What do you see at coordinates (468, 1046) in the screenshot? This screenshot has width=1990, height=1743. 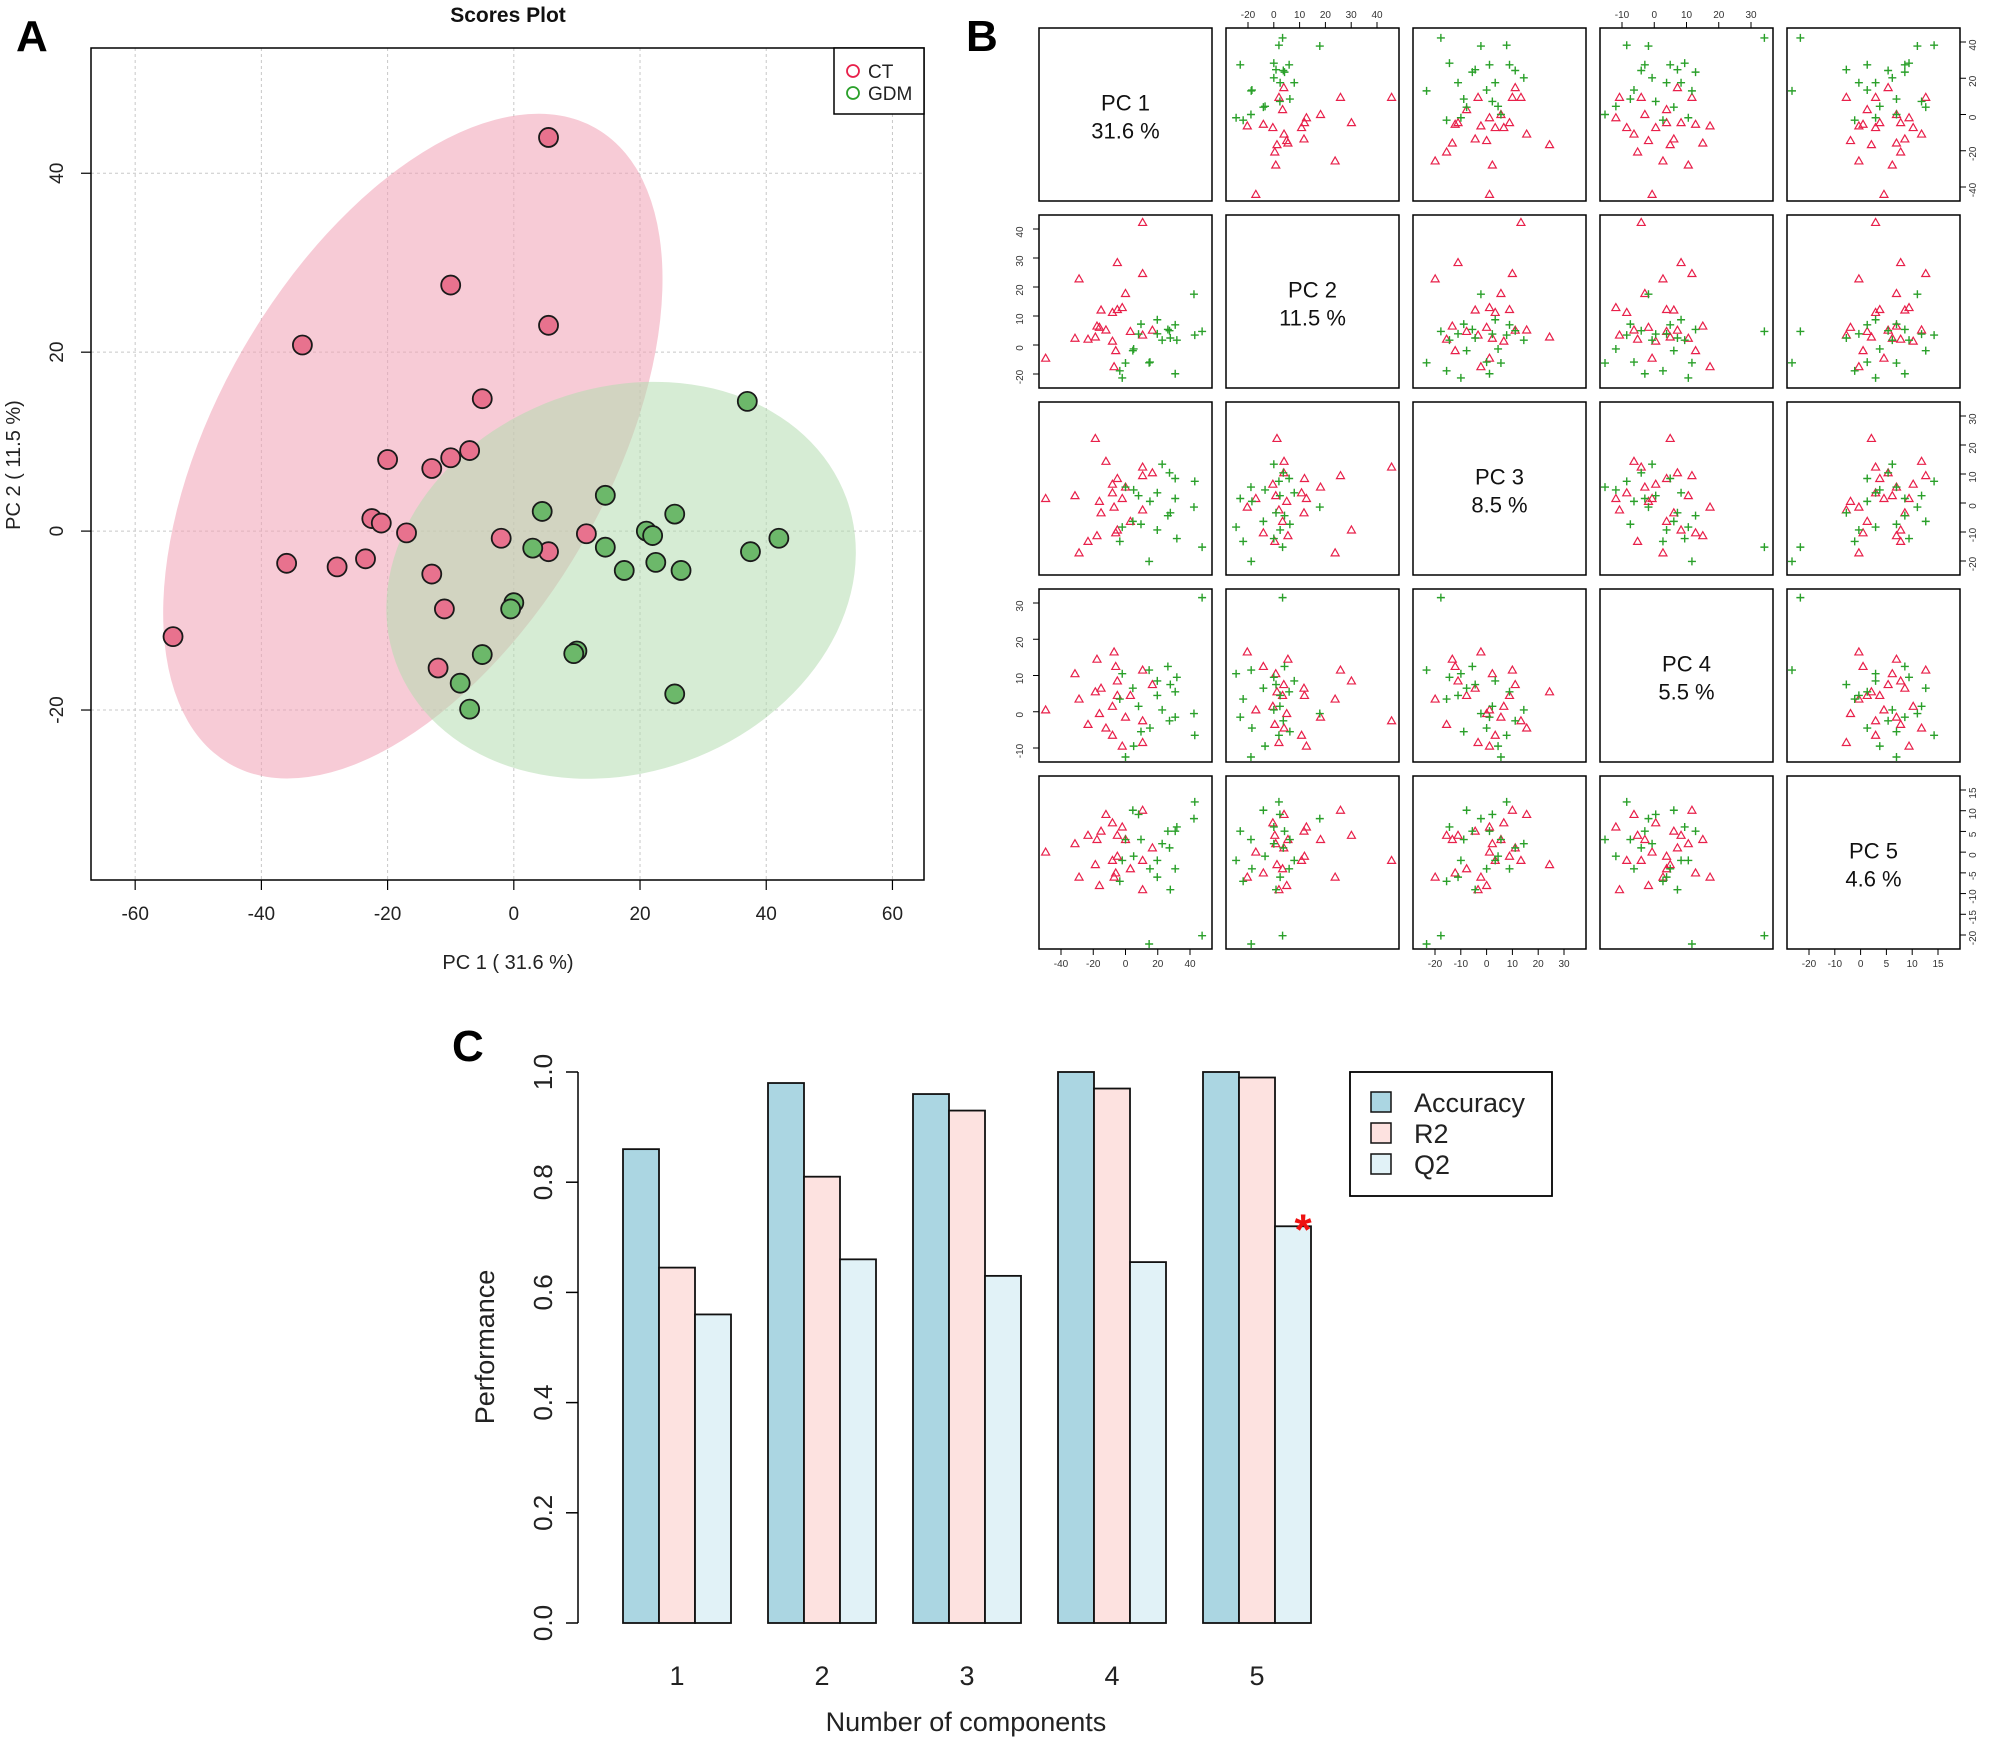 I see `panel-label-c: C` at bounding box center [468, 1046].